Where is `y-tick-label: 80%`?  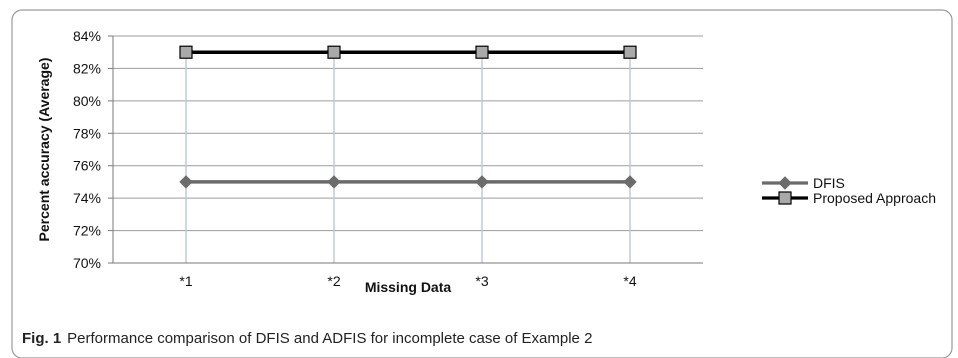
y-tick-label: 80% is located at coordinates (87, 101).